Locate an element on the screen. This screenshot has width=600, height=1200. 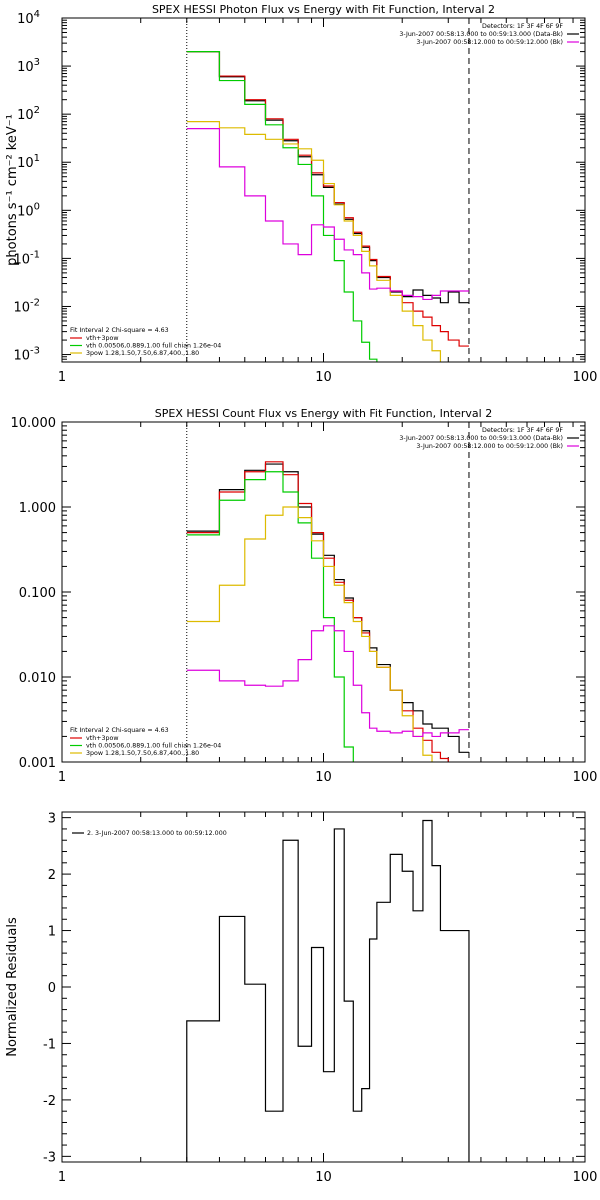
chart-3-ytick-label: -2 is located at coordinates (49, 1101).